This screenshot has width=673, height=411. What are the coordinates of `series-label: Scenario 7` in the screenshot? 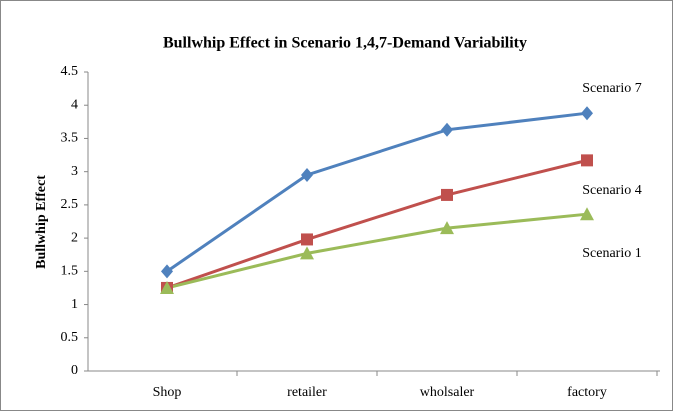 It's located at (611, 88).